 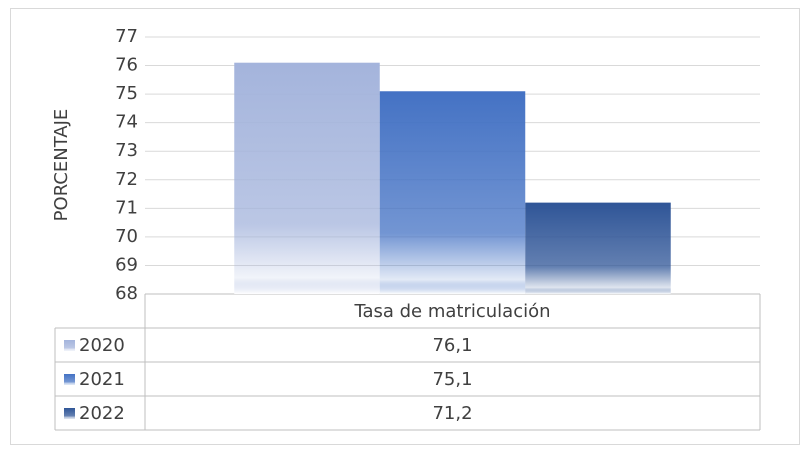 I want to click on legend-label: 2020, so click(x=102, y=345).